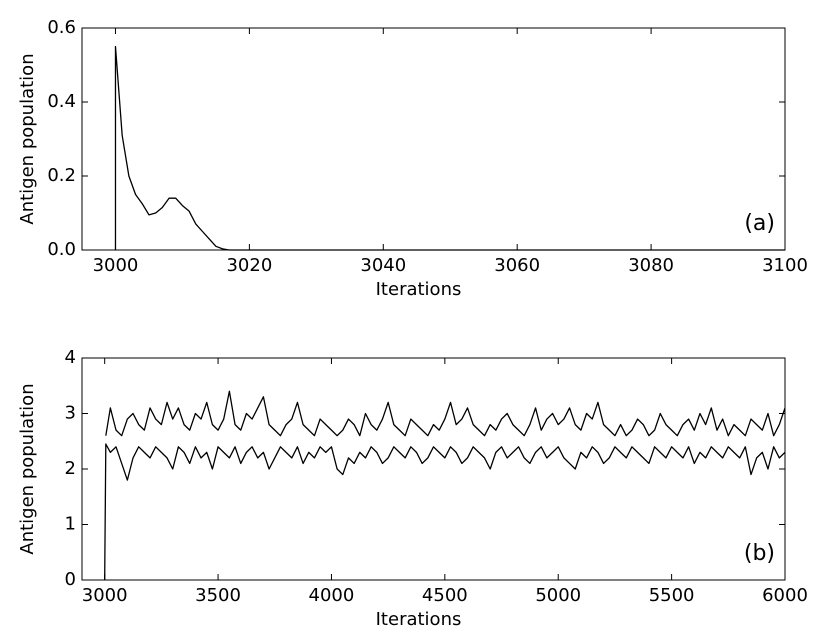 The height and width of the screenshot is (626, 830). Describe the element at coordinates (70, 468) in the screenshot. I see `y-tick-label: 2` at that location.